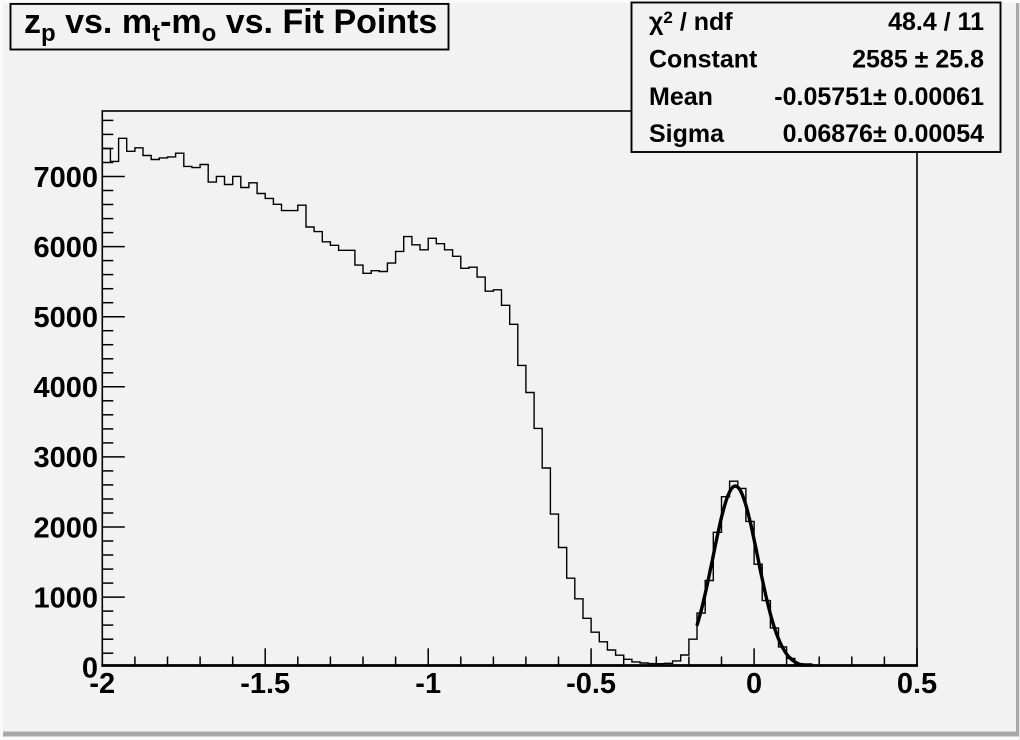 The width and height of the screenshot is (1020, 740). Describe the element at coordinates (591, 684) in the screenshot. I see `svg-text: -0.5` at that location.